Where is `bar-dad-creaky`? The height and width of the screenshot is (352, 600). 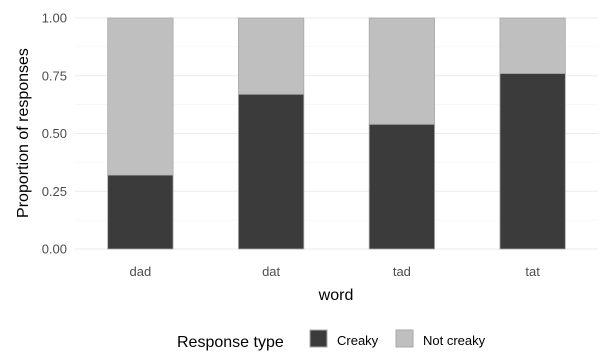 bar-dad-creaky is located at coordinates (140, 212).